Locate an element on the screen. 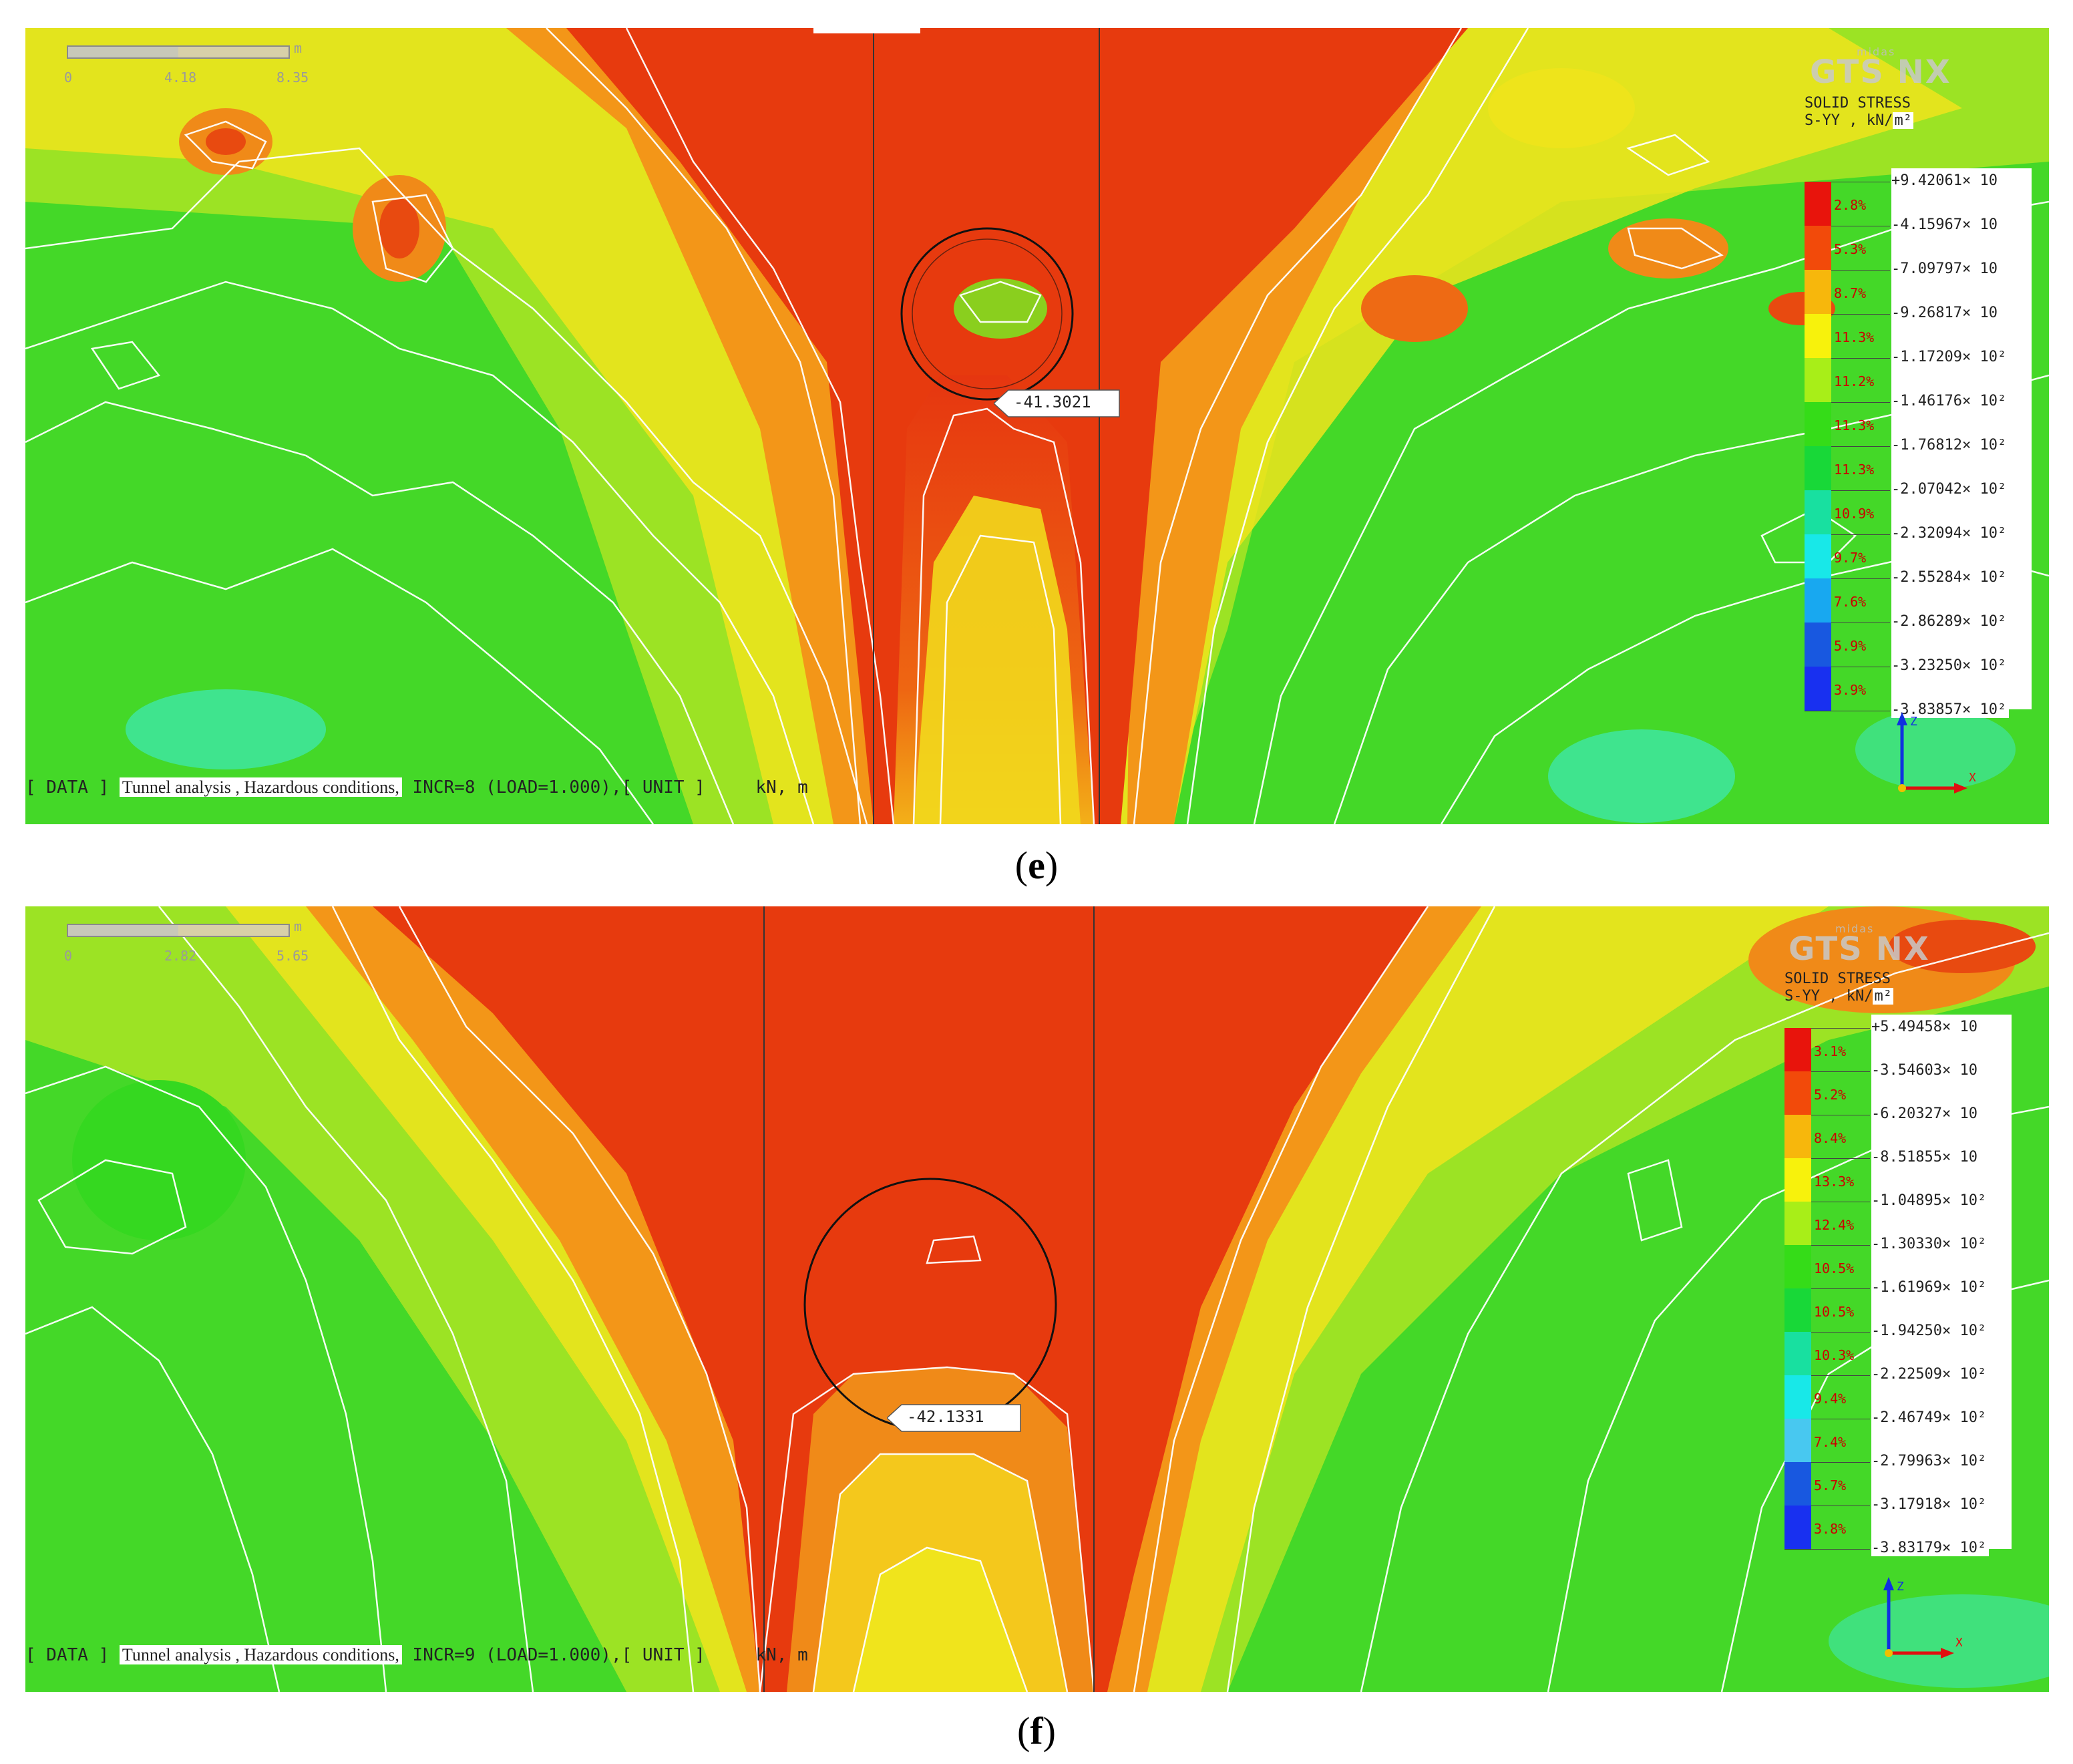  legend-value: -1.61969× 10² is located at coordinates (1930, 1288).